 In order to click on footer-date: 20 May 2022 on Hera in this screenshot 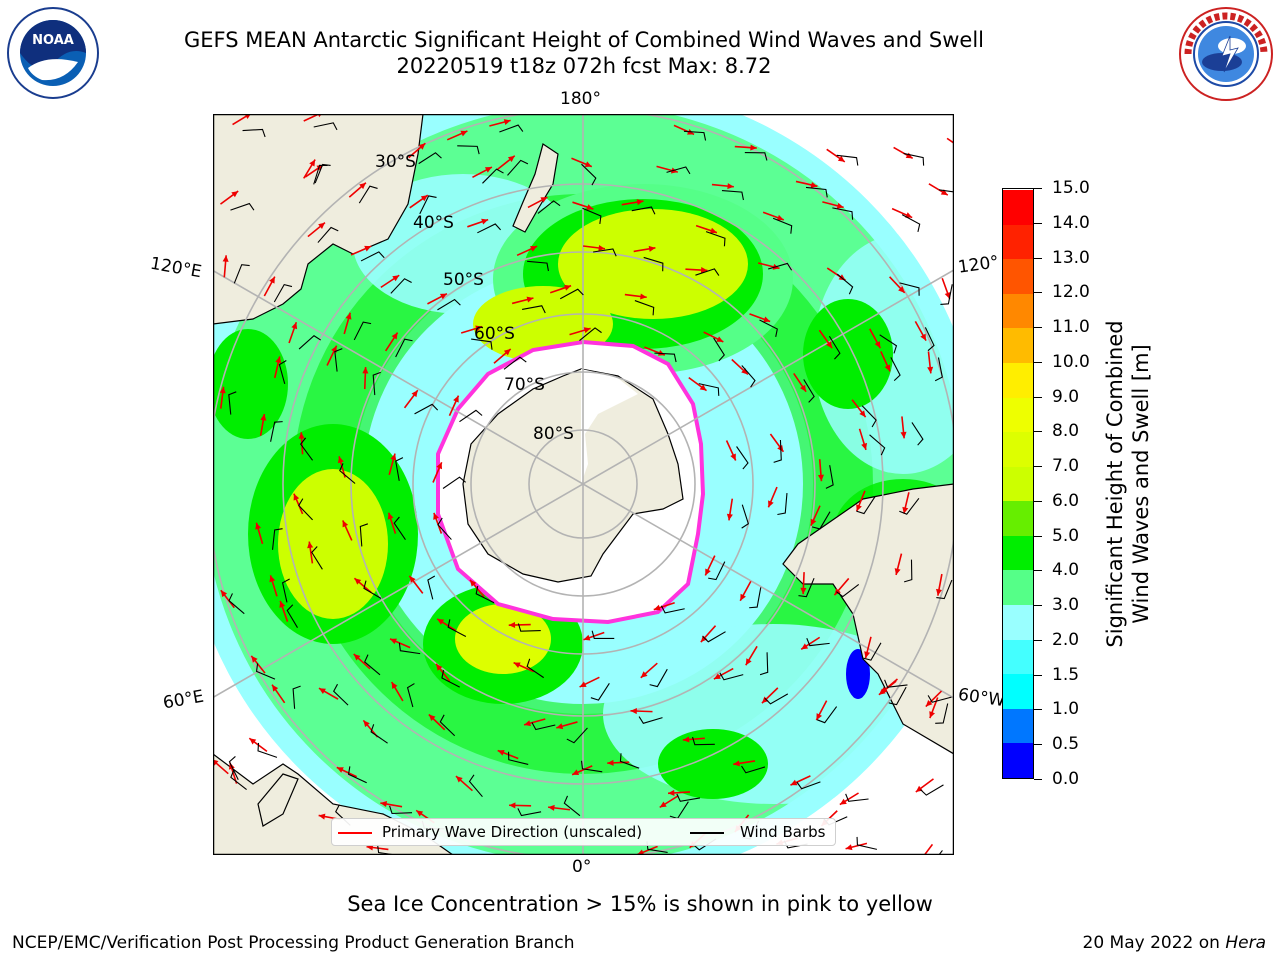, I will do `click(1175, 943)`.